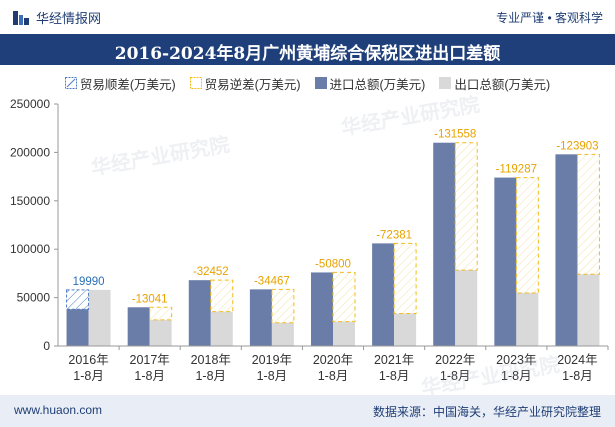  Describe the element at coordinates (211, 272) in the screenshot. I see `data-label: -32452` at that location.